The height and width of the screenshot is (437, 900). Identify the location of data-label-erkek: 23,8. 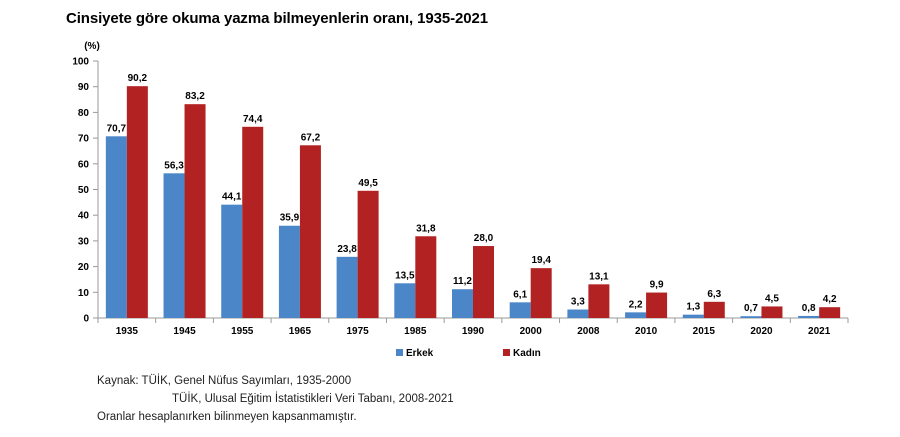
(347, 249).